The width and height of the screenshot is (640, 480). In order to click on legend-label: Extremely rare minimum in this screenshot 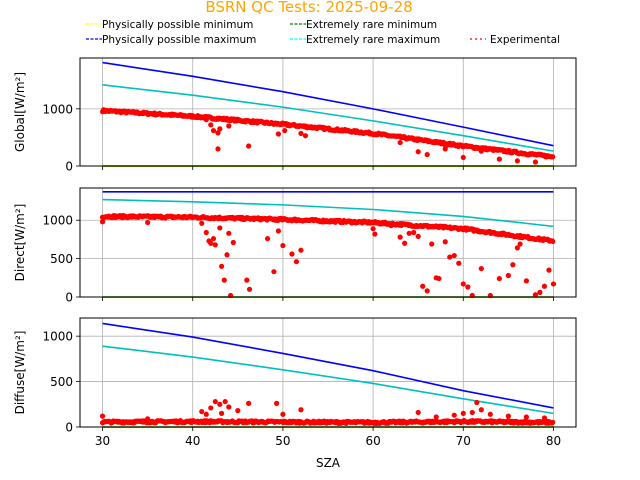, I will do `click(371, 25)`.